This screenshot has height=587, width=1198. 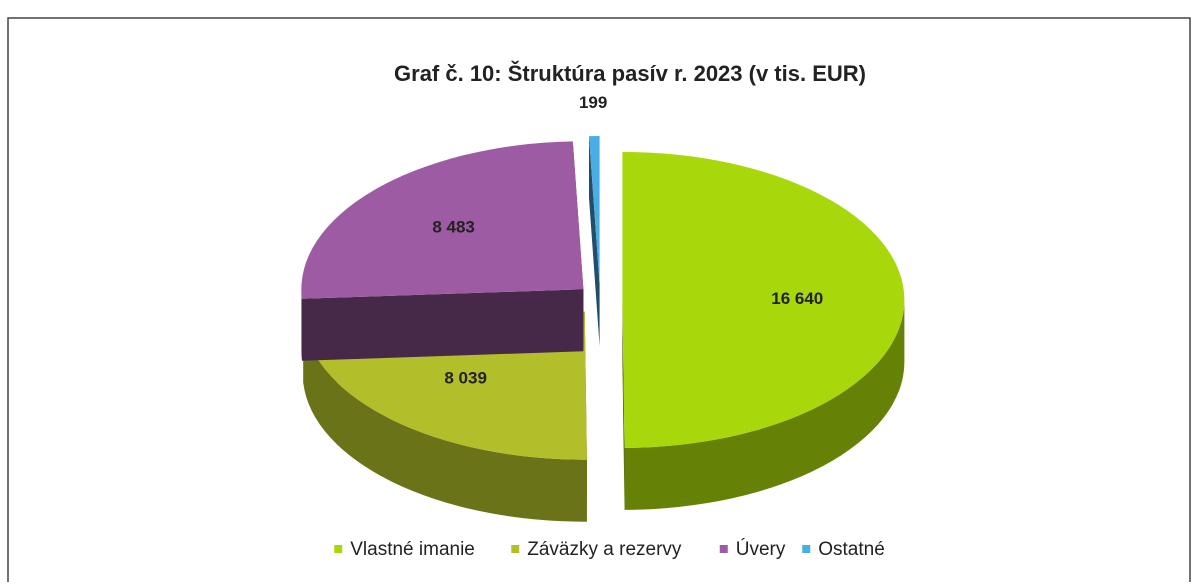 I want to click on legend-label: Úvery, so click(x=761, y=549).